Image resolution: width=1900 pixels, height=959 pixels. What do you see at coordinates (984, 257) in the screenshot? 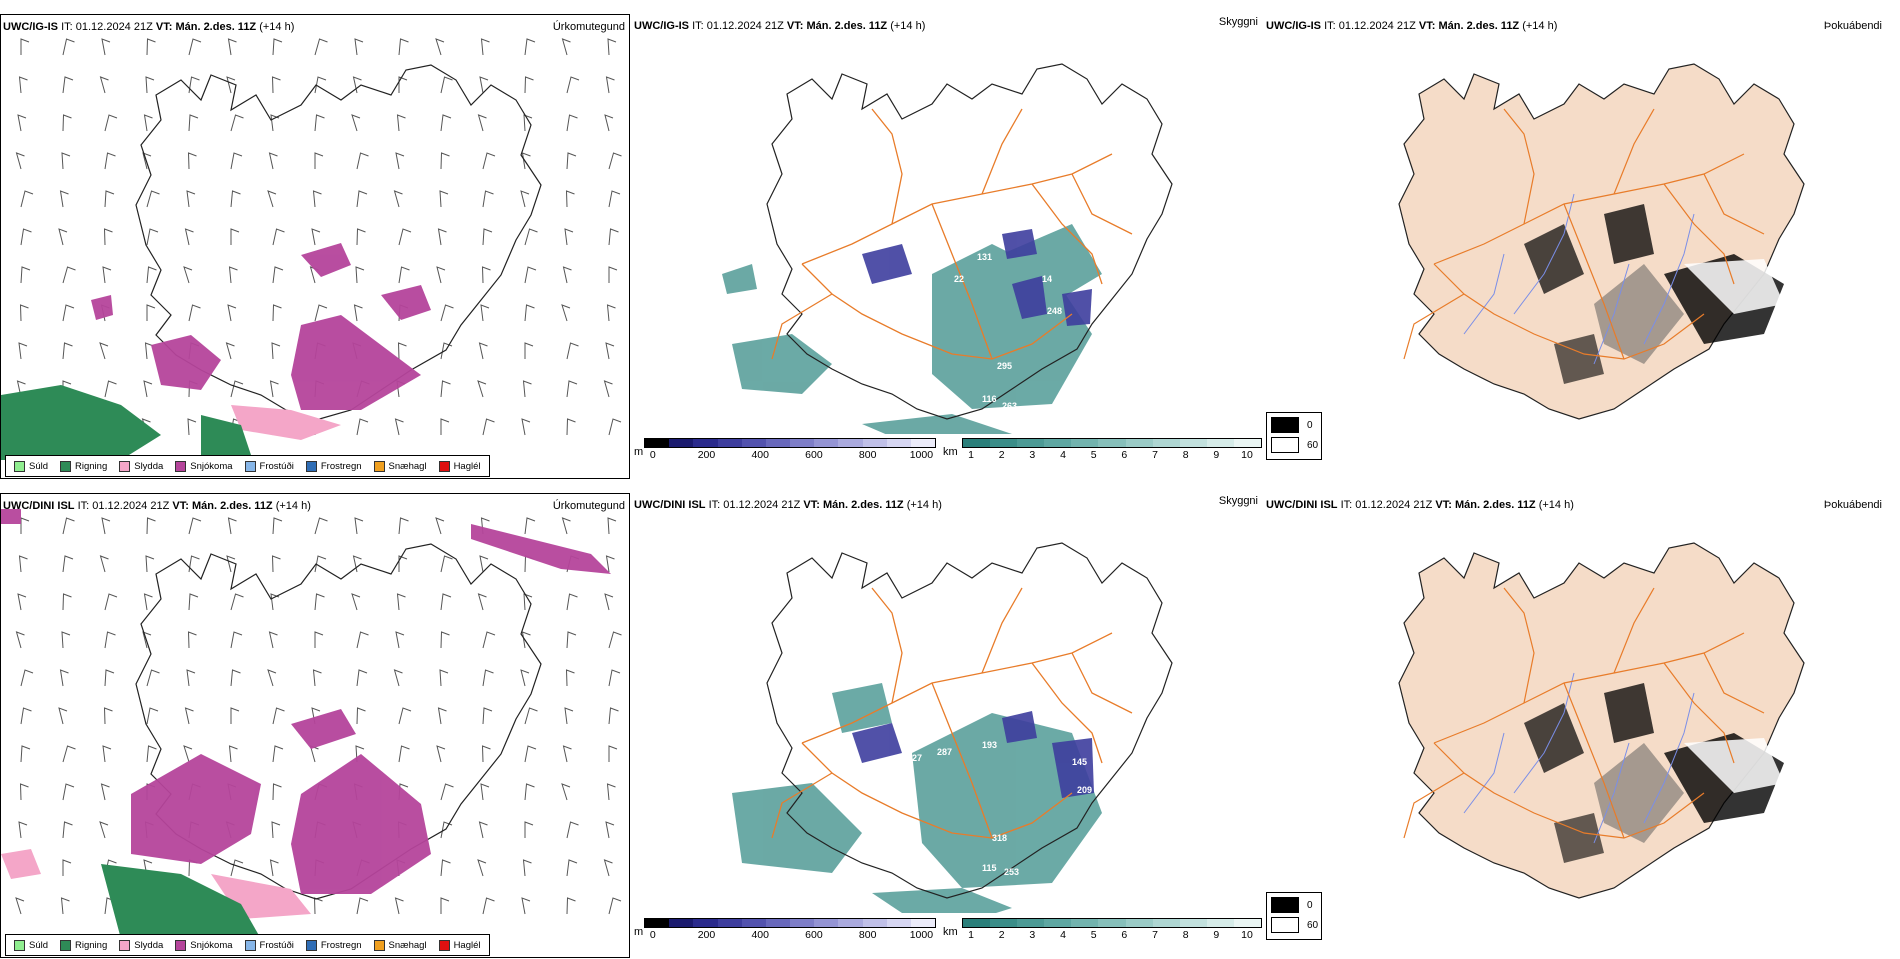
I see `cloudbase-label: 131` at bounding box center [984, 257].